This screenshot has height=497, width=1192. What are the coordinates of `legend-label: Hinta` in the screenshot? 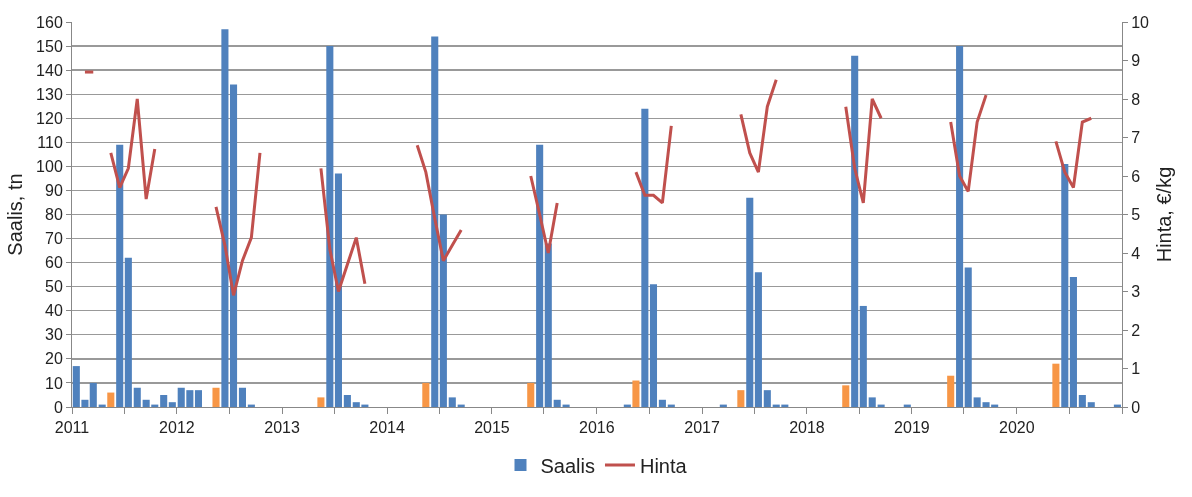 It's located at (663, 465).